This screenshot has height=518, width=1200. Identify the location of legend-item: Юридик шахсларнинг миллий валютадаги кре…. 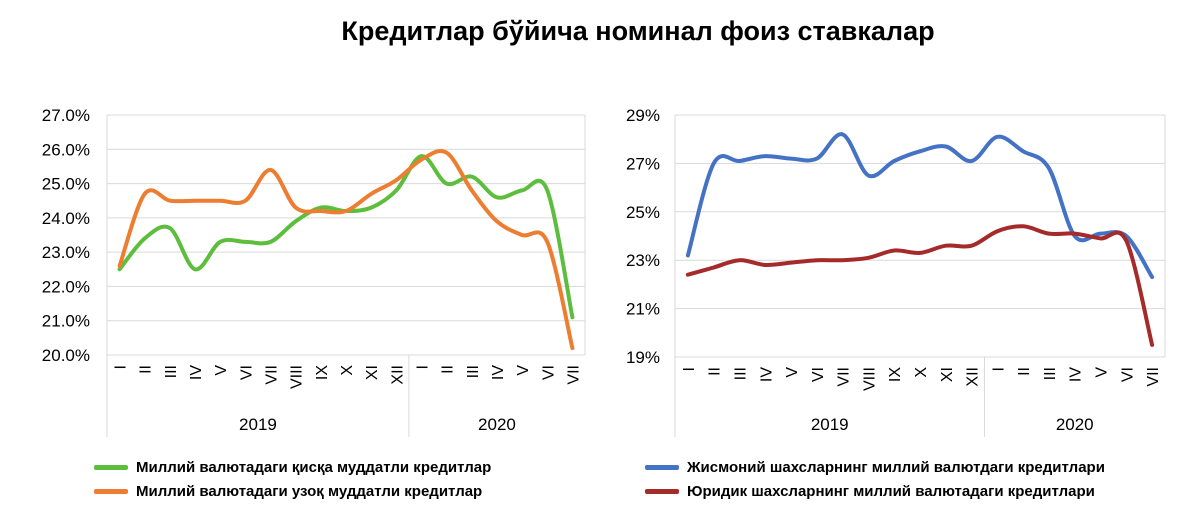
(875, 491).